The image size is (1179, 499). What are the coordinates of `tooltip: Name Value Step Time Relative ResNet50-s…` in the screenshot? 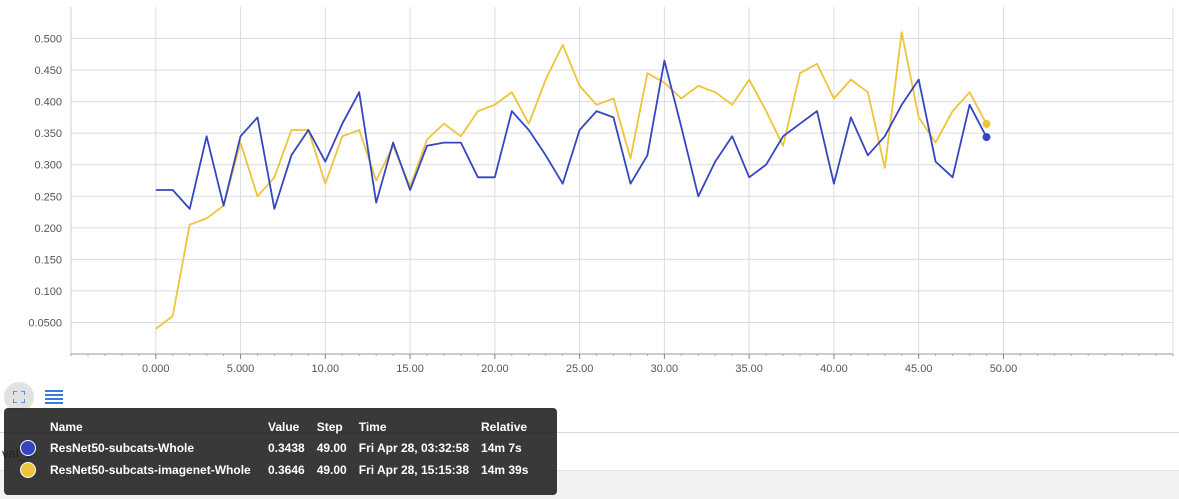 It's located at (280, 451).